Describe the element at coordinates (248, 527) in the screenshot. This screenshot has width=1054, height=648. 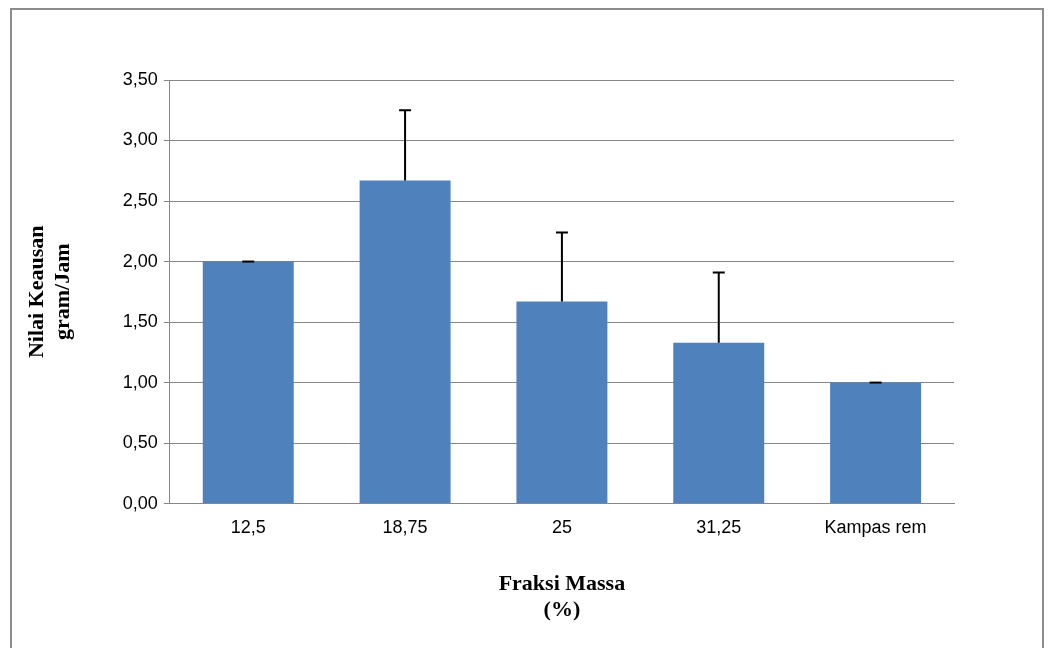
I see `x-tick-label: 12,5` at that location.